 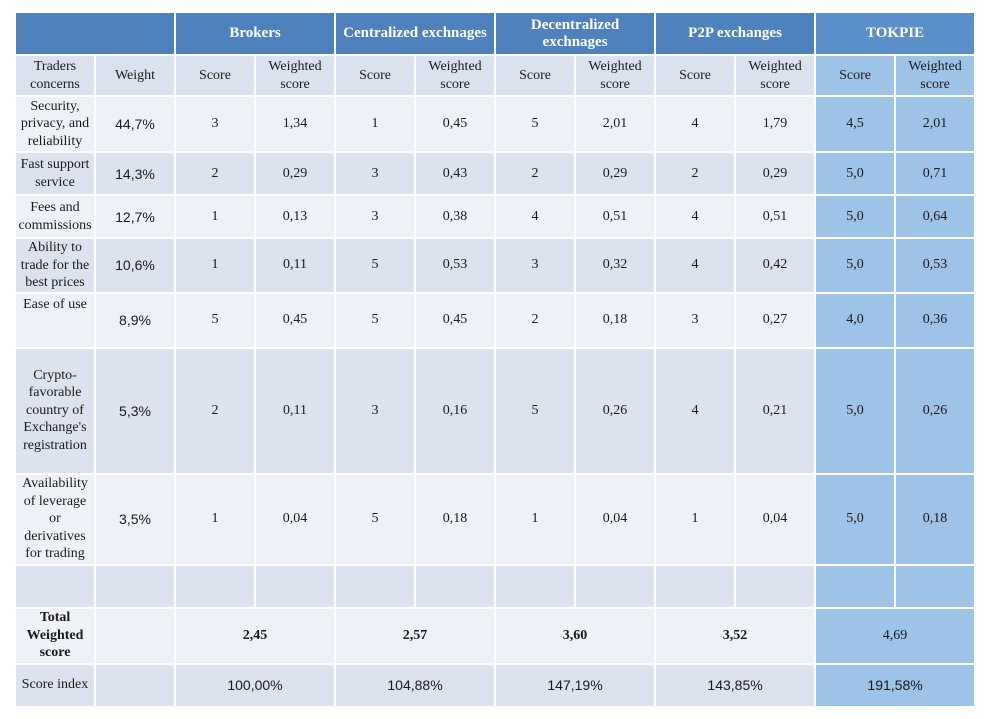 What do you see at coordinates (135, 173) in the screenshot?
I see `weight-value: 14,3%` at bounding box center [135, 173].